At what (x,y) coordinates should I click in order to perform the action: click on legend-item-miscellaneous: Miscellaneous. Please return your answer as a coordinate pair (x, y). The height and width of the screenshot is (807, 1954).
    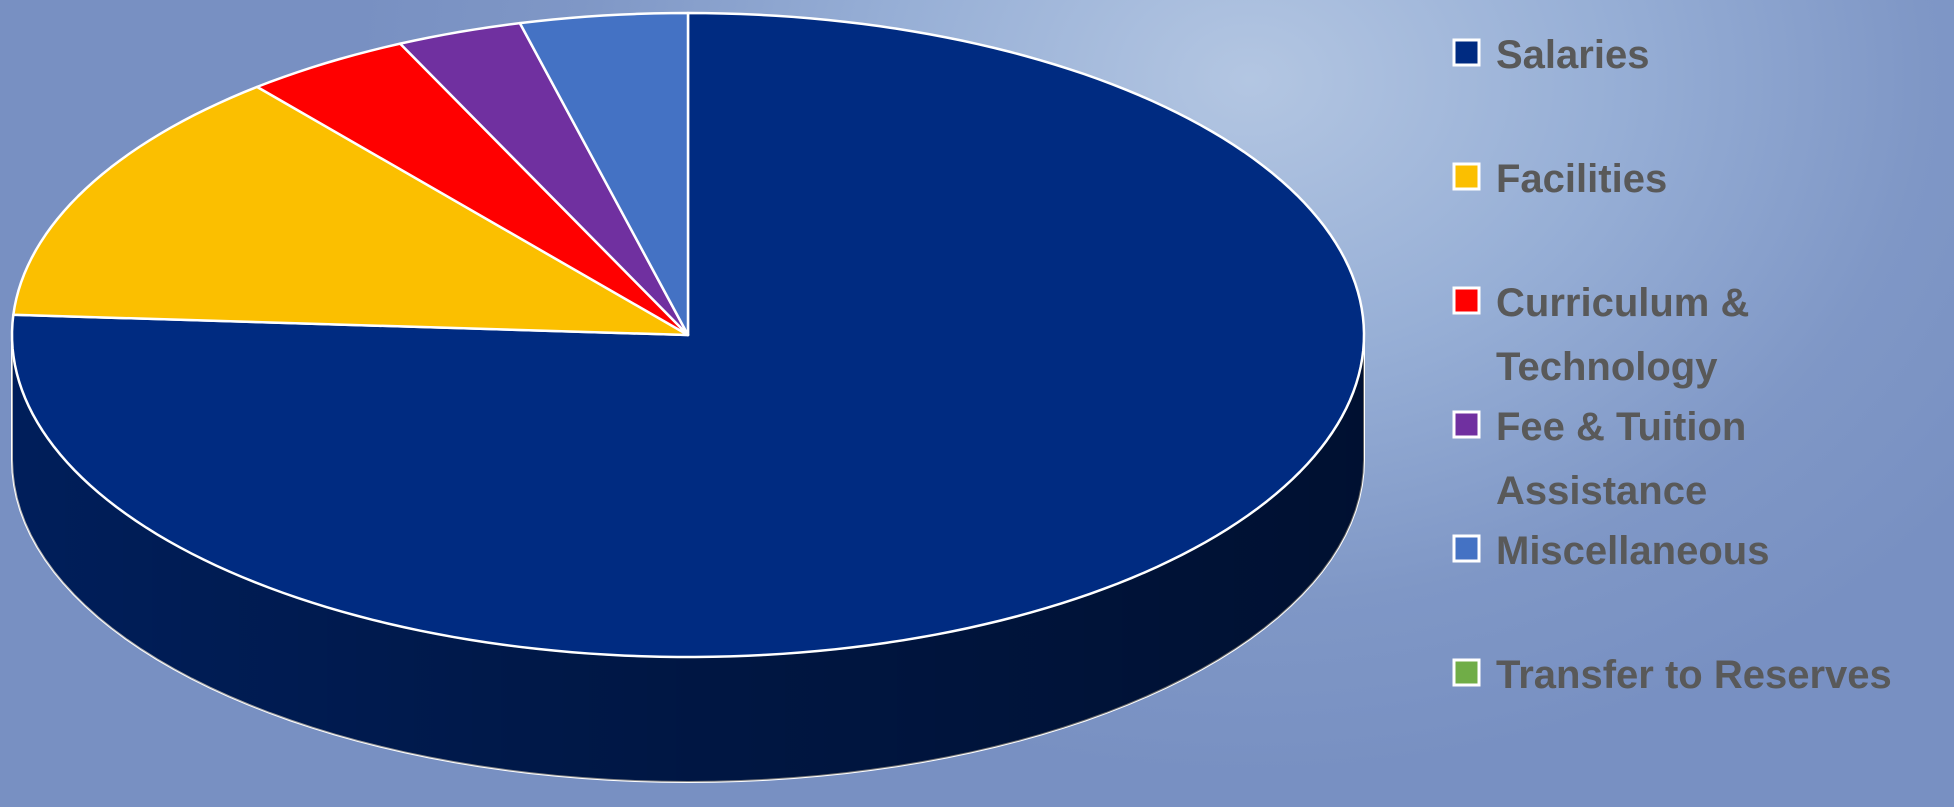
    Looking at the image, I should click on (1610, 551).